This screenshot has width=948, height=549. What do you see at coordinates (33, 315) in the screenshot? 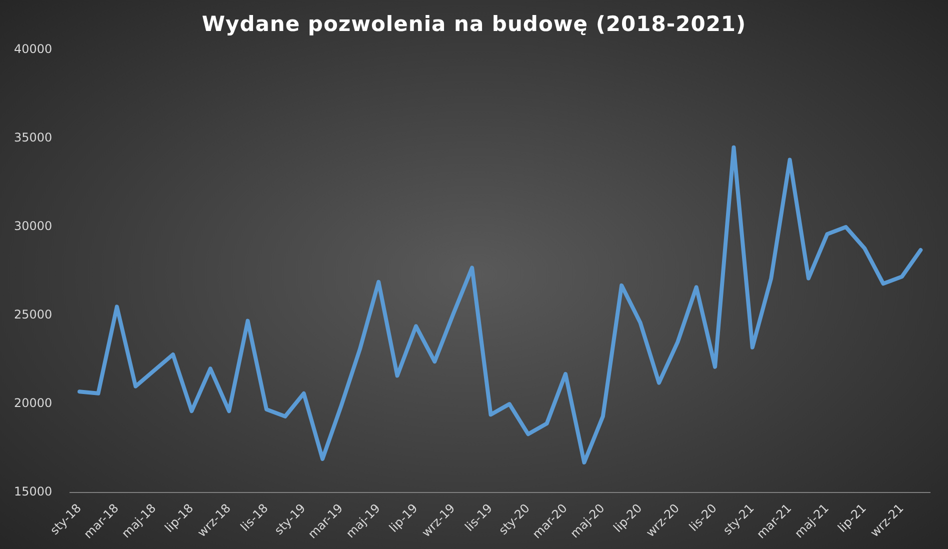
I see `y-tick-label: 25000` at bounding box center [33, 315].